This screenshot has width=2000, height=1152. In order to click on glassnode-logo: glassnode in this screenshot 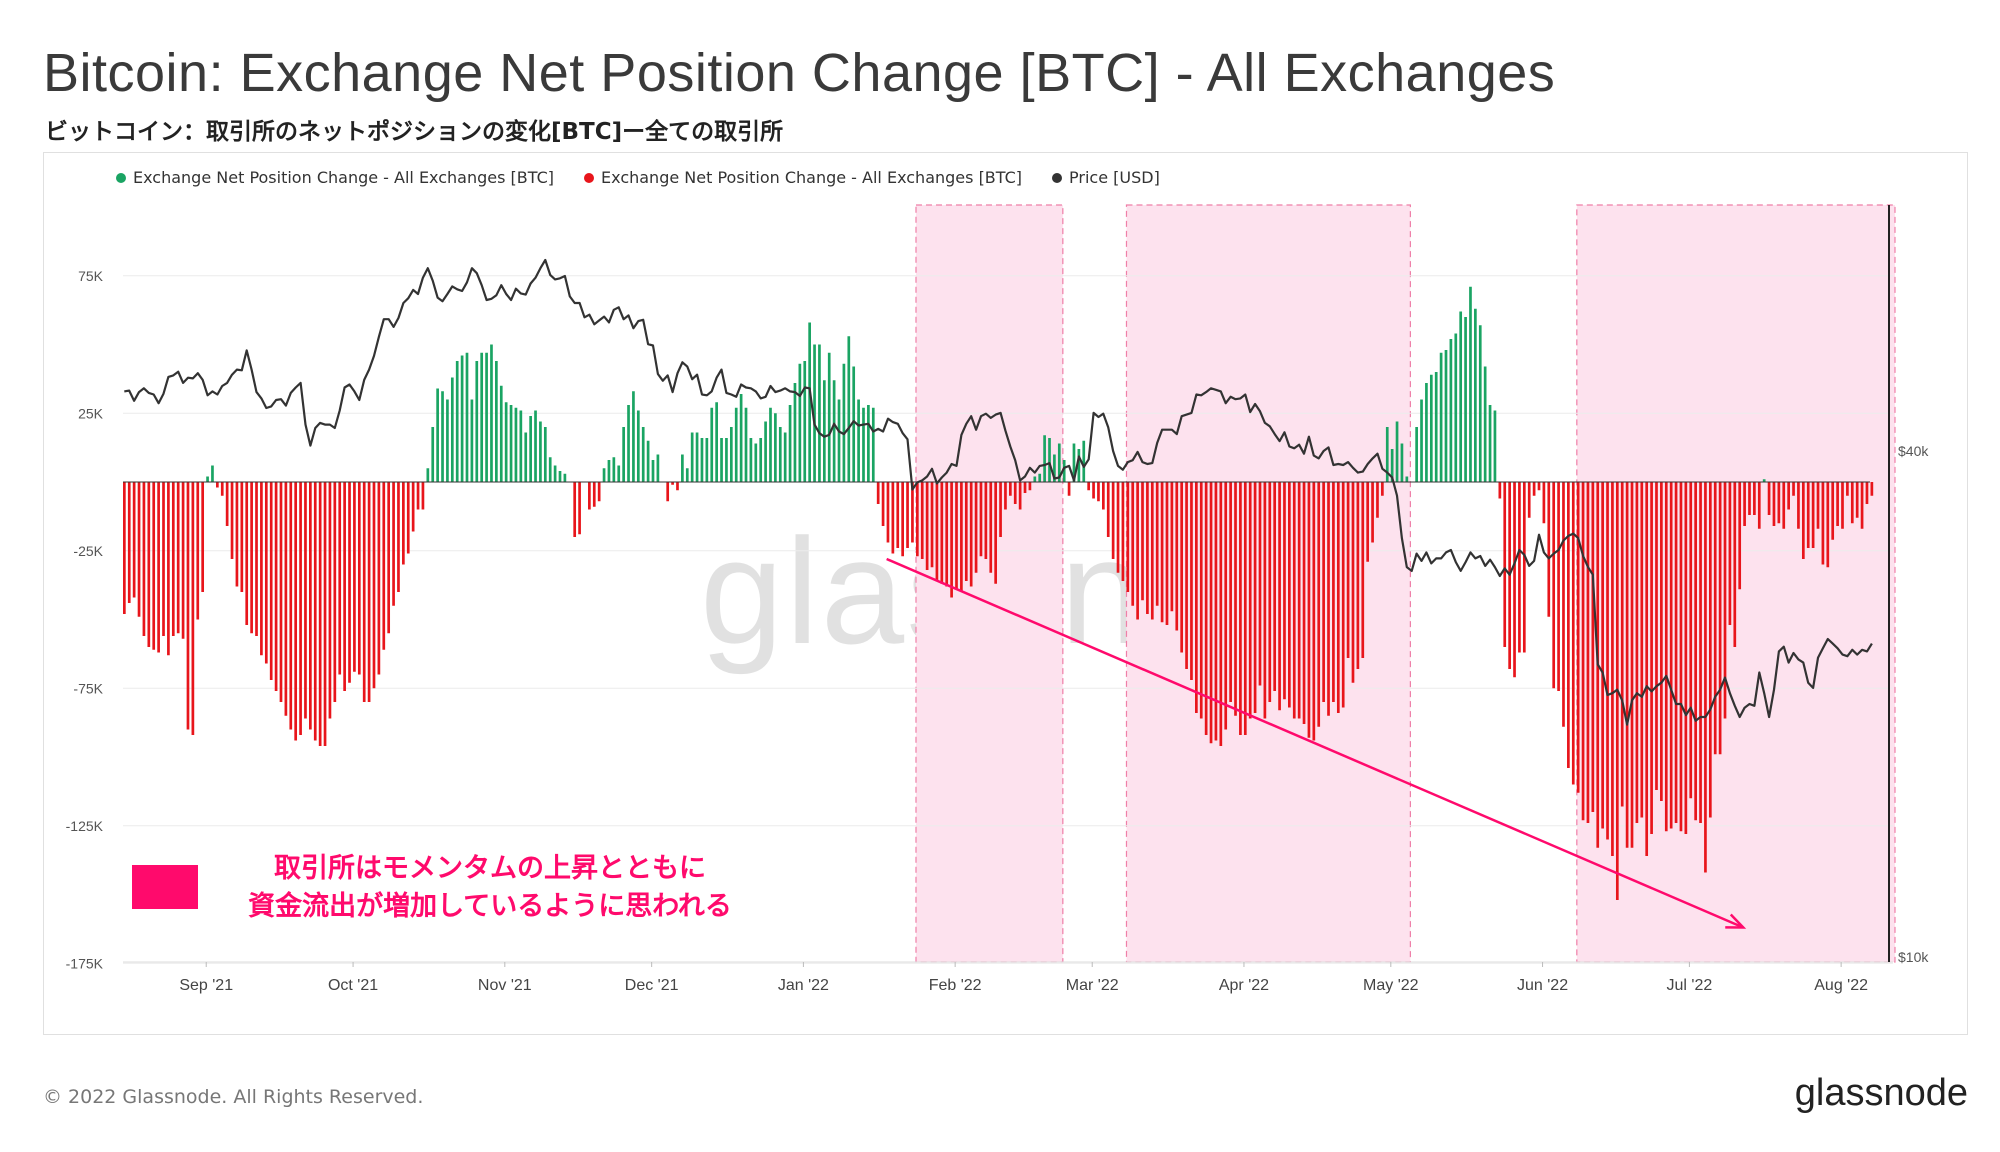, I will do `click(1881, 1093)`.